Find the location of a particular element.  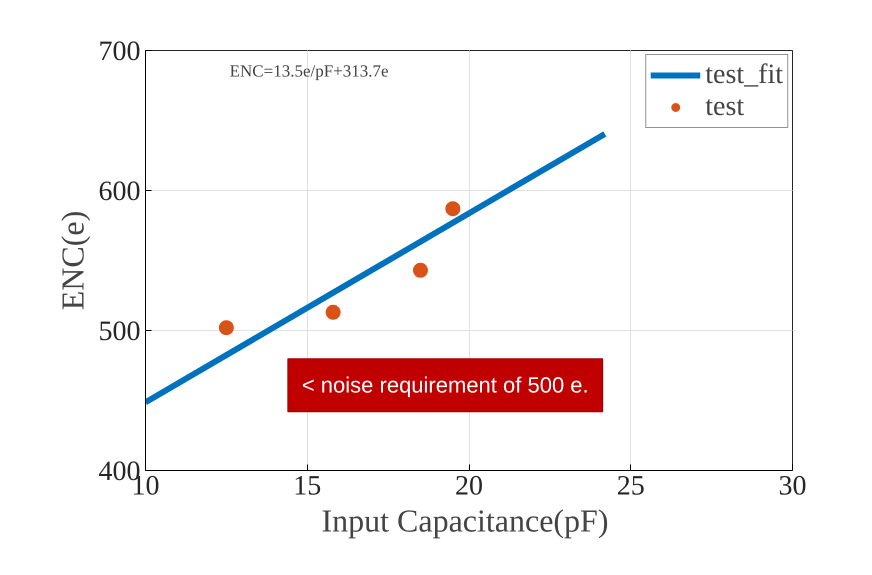

annotation: < noise requirement of 500 e. is located at coordinates (445, 385).